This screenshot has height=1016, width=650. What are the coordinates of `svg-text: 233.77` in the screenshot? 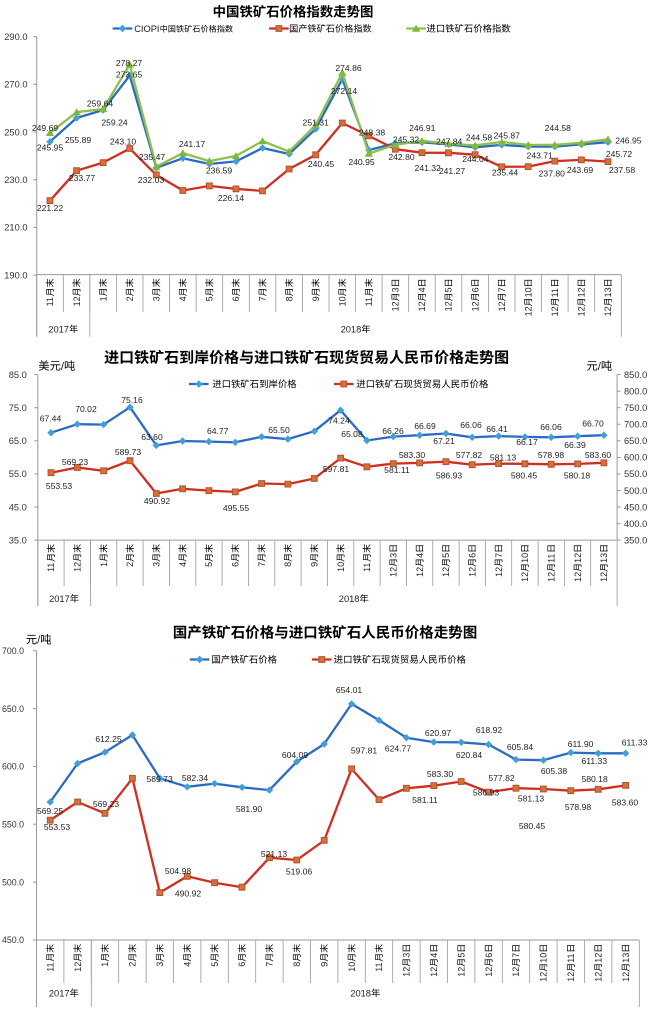 It's located at (82, 178).